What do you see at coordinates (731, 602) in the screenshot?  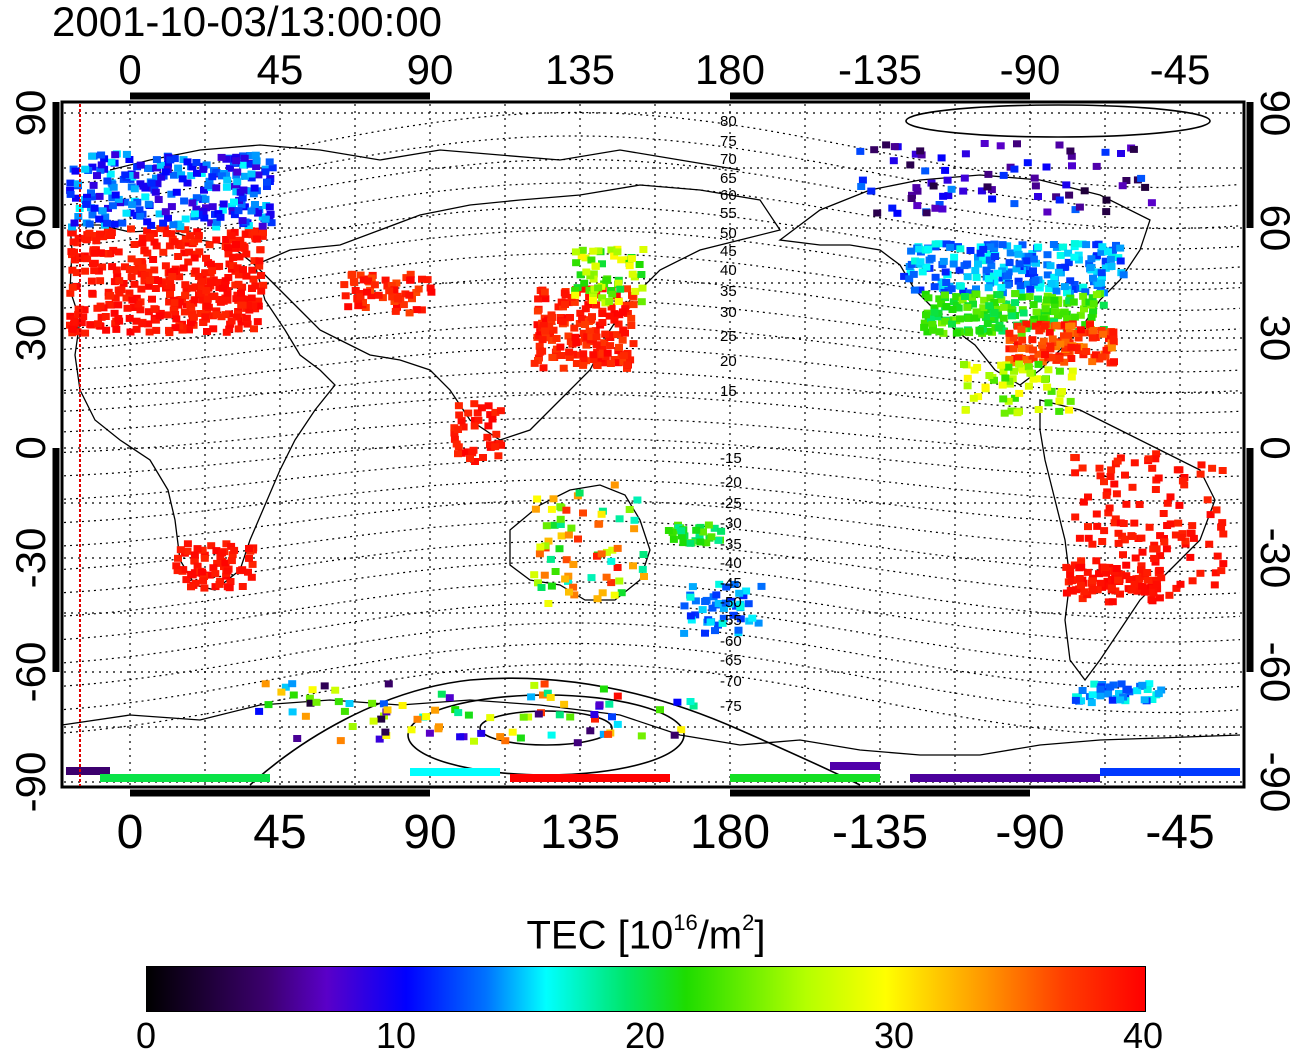 I see `contour-label: -50` at bounding box center [731, 602].